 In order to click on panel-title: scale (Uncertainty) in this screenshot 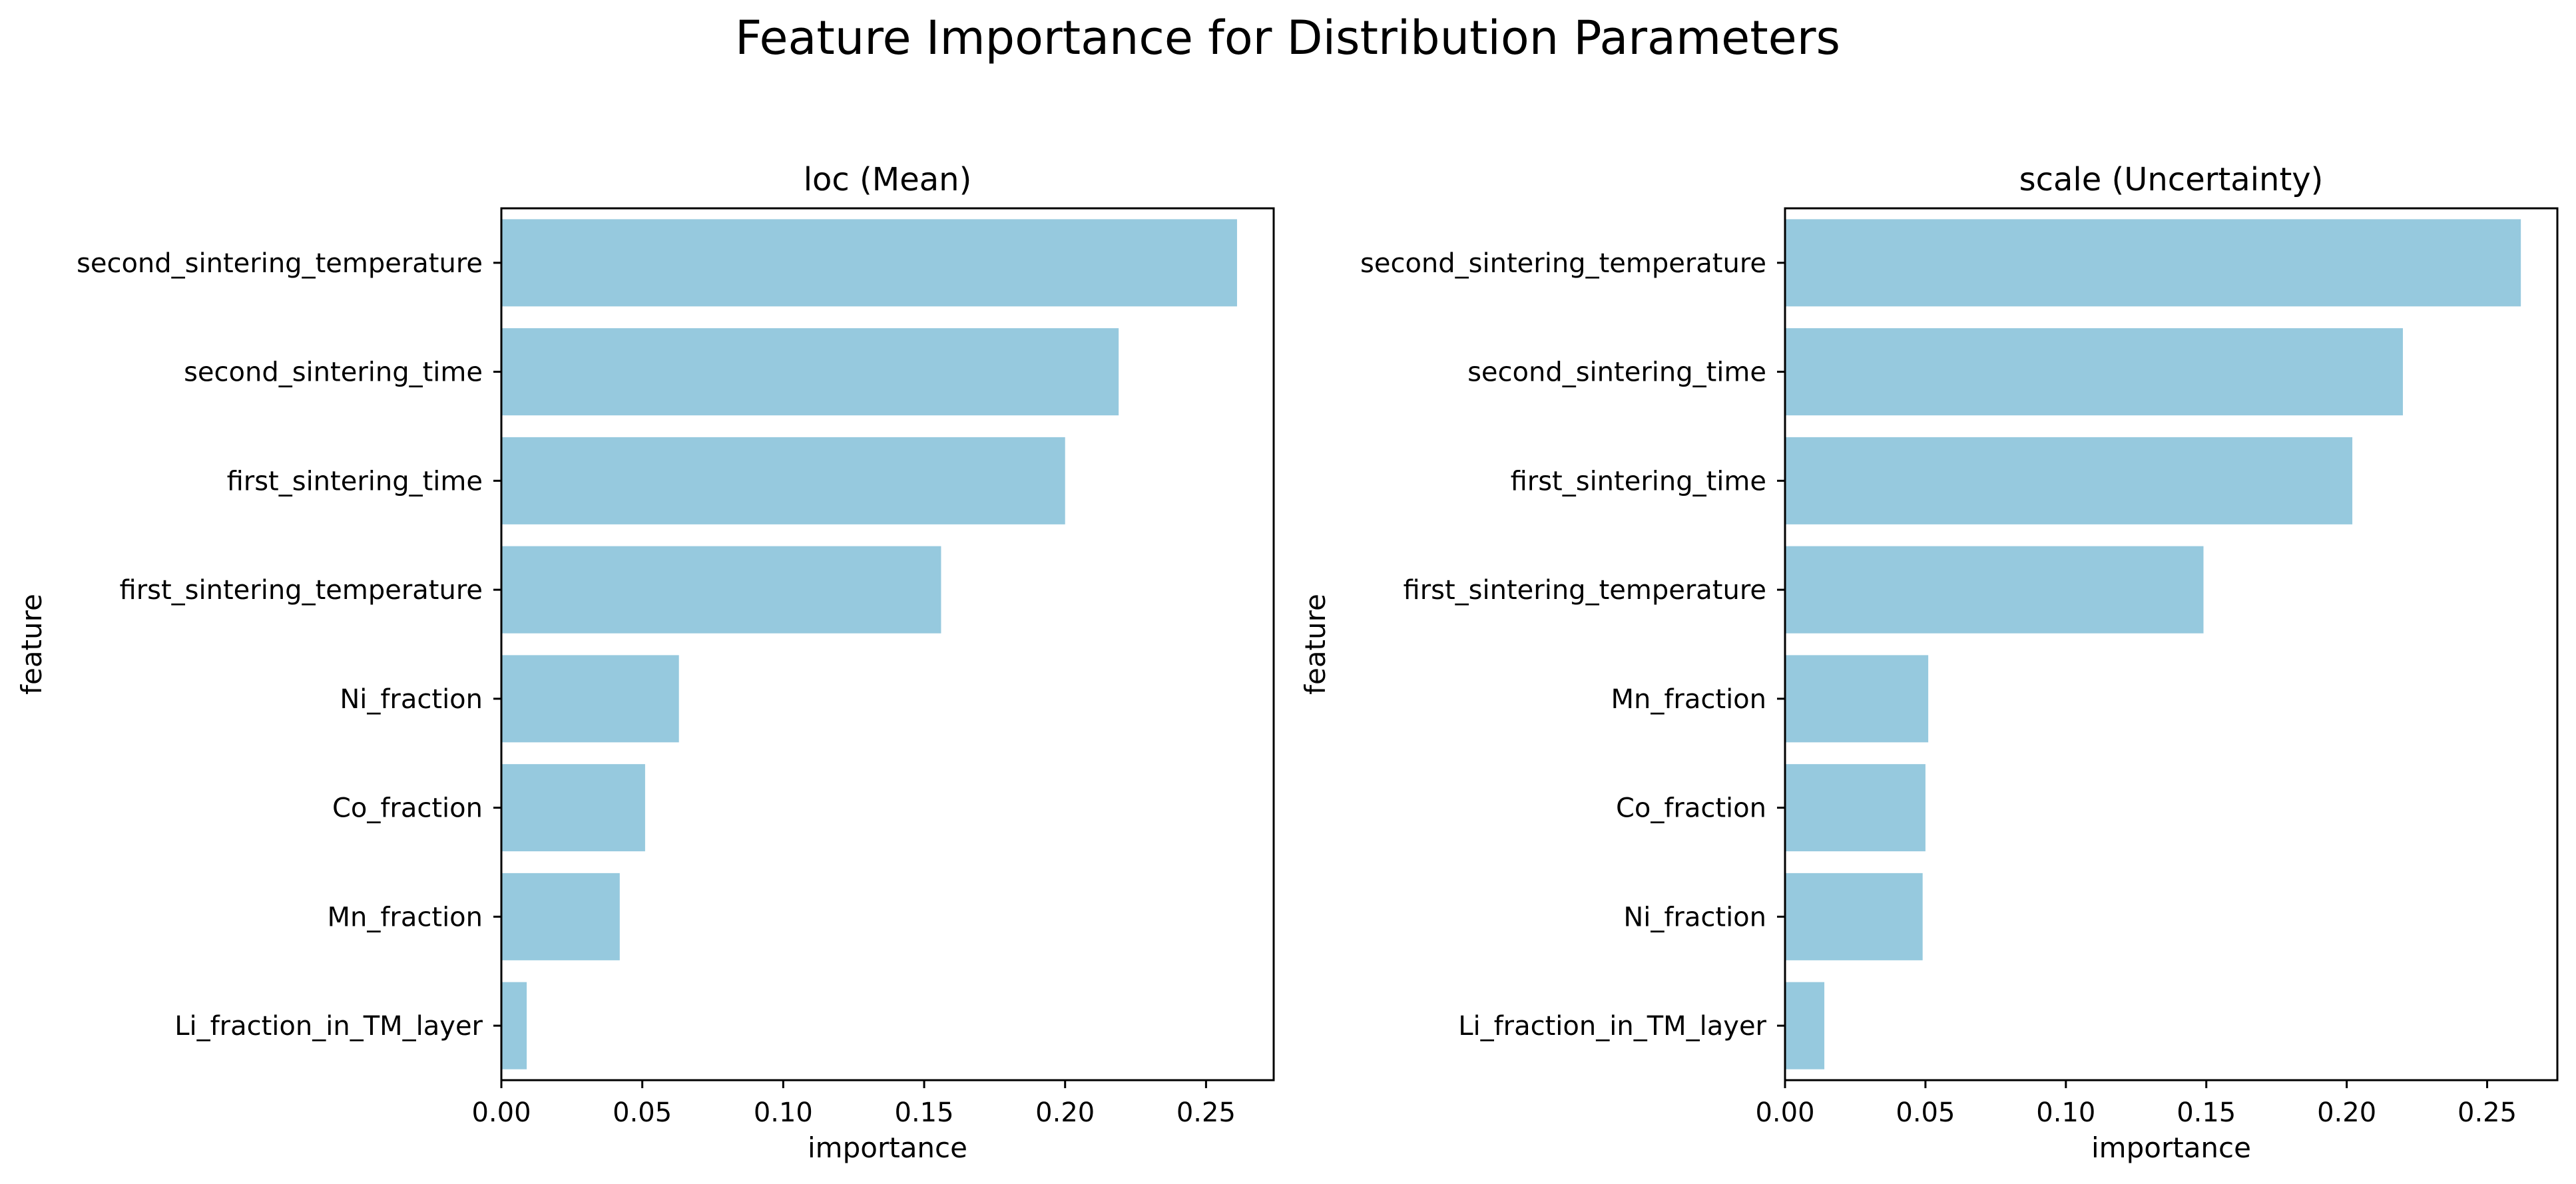, I will do `click(2171, 179)`.